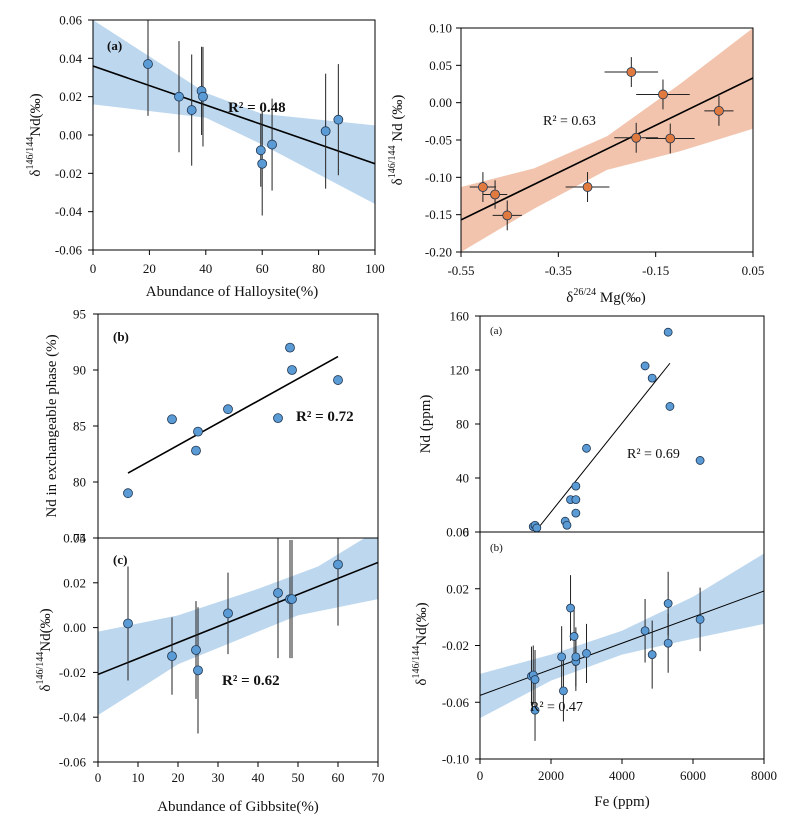 The height and width of the screenshot is (824, 790). What do you see at coordinates (375, 268) in the screenshot?
I see `x-tick-label: 100` at bounding box center [375, 268].